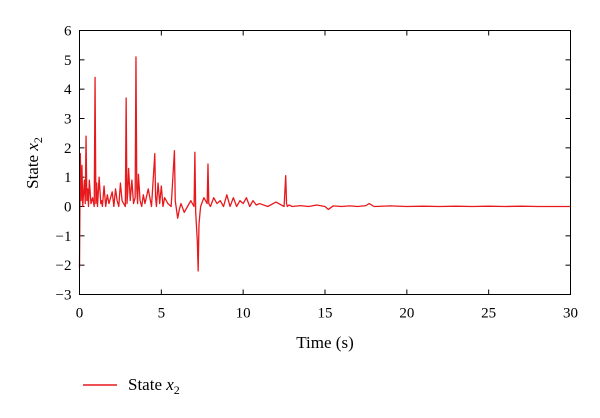  Describe the element at coordinates (324, 342) in the screenshot. I see `x-axis-title: Time (s)` at that location.